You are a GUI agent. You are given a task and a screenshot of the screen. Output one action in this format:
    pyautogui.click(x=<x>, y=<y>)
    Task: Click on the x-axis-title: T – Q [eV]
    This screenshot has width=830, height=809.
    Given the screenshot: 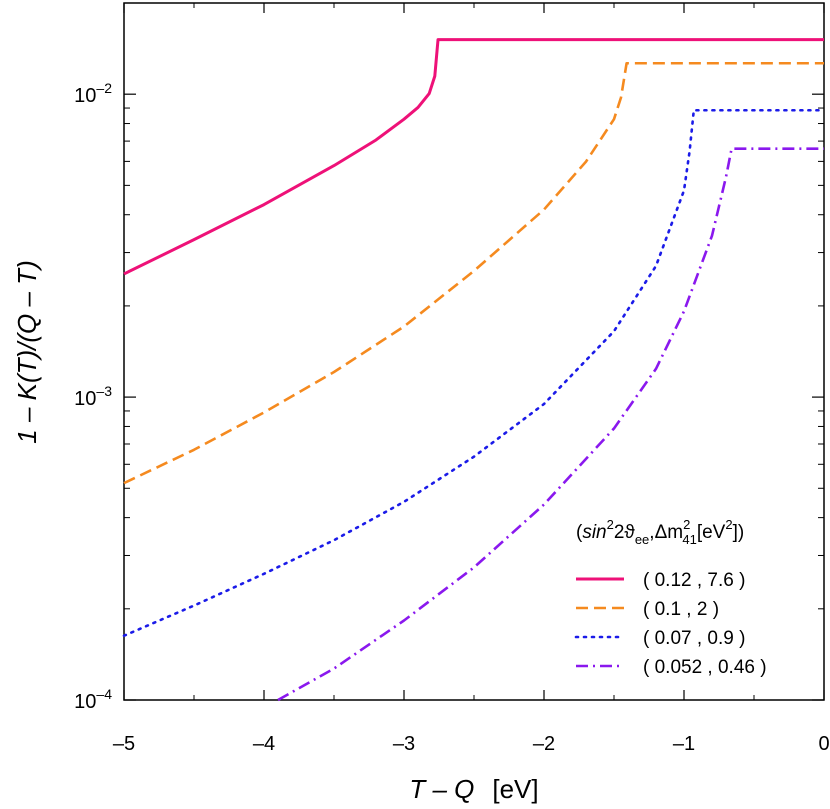 What is the action you would take?
    pyautogui.click(x=473, y=789)
    